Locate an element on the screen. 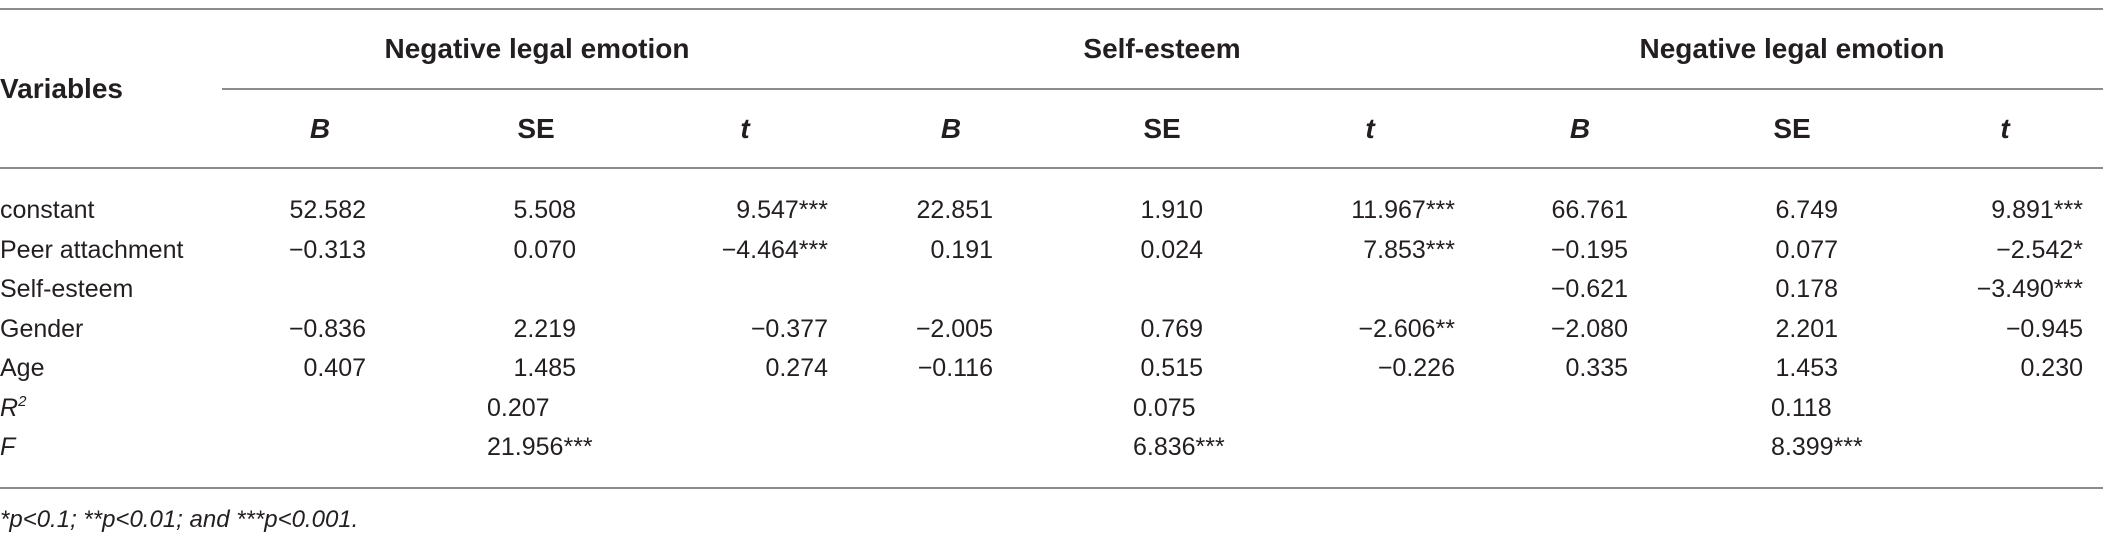  subheader-b-2: B is located at coordinates (951, 128).